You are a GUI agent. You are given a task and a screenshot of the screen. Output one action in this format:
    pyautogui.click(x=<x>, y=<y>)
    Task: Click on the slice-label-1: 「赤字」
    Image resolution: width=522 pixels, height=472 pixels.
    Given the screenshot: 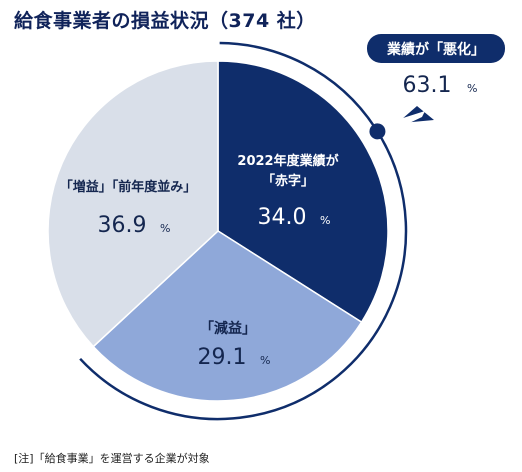 What is the action you would take?
    pyautogui.click(x=288, y=181)
    